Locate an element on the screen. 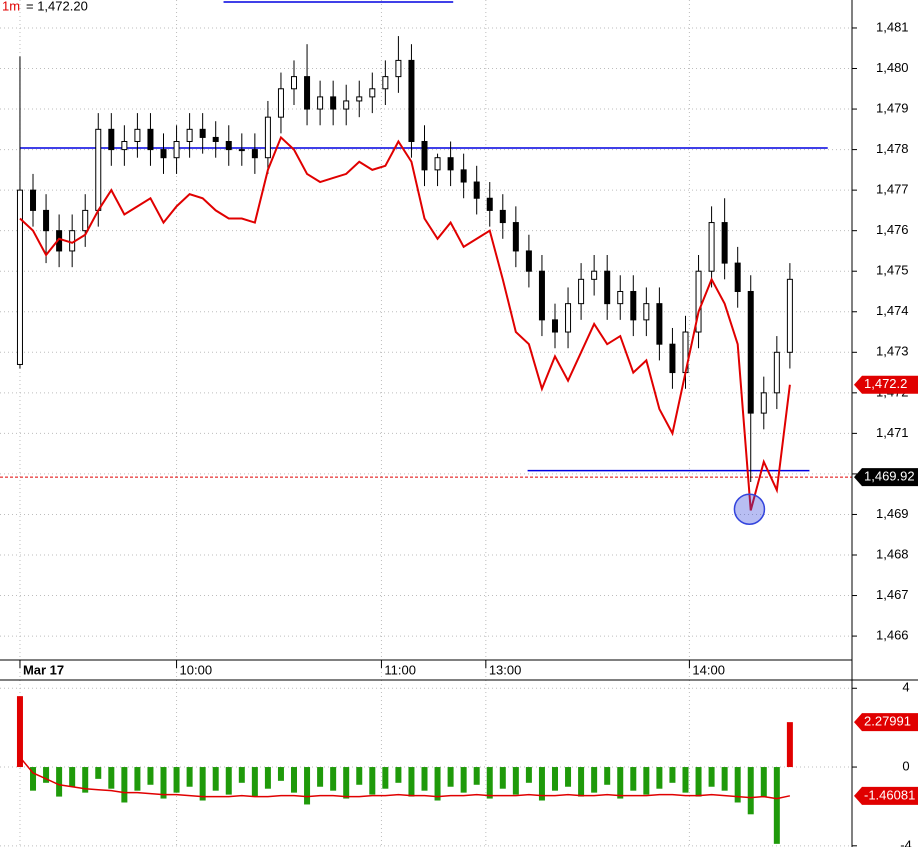  price-marker-label: 1,472.2 is located at coordinates (885, 383).